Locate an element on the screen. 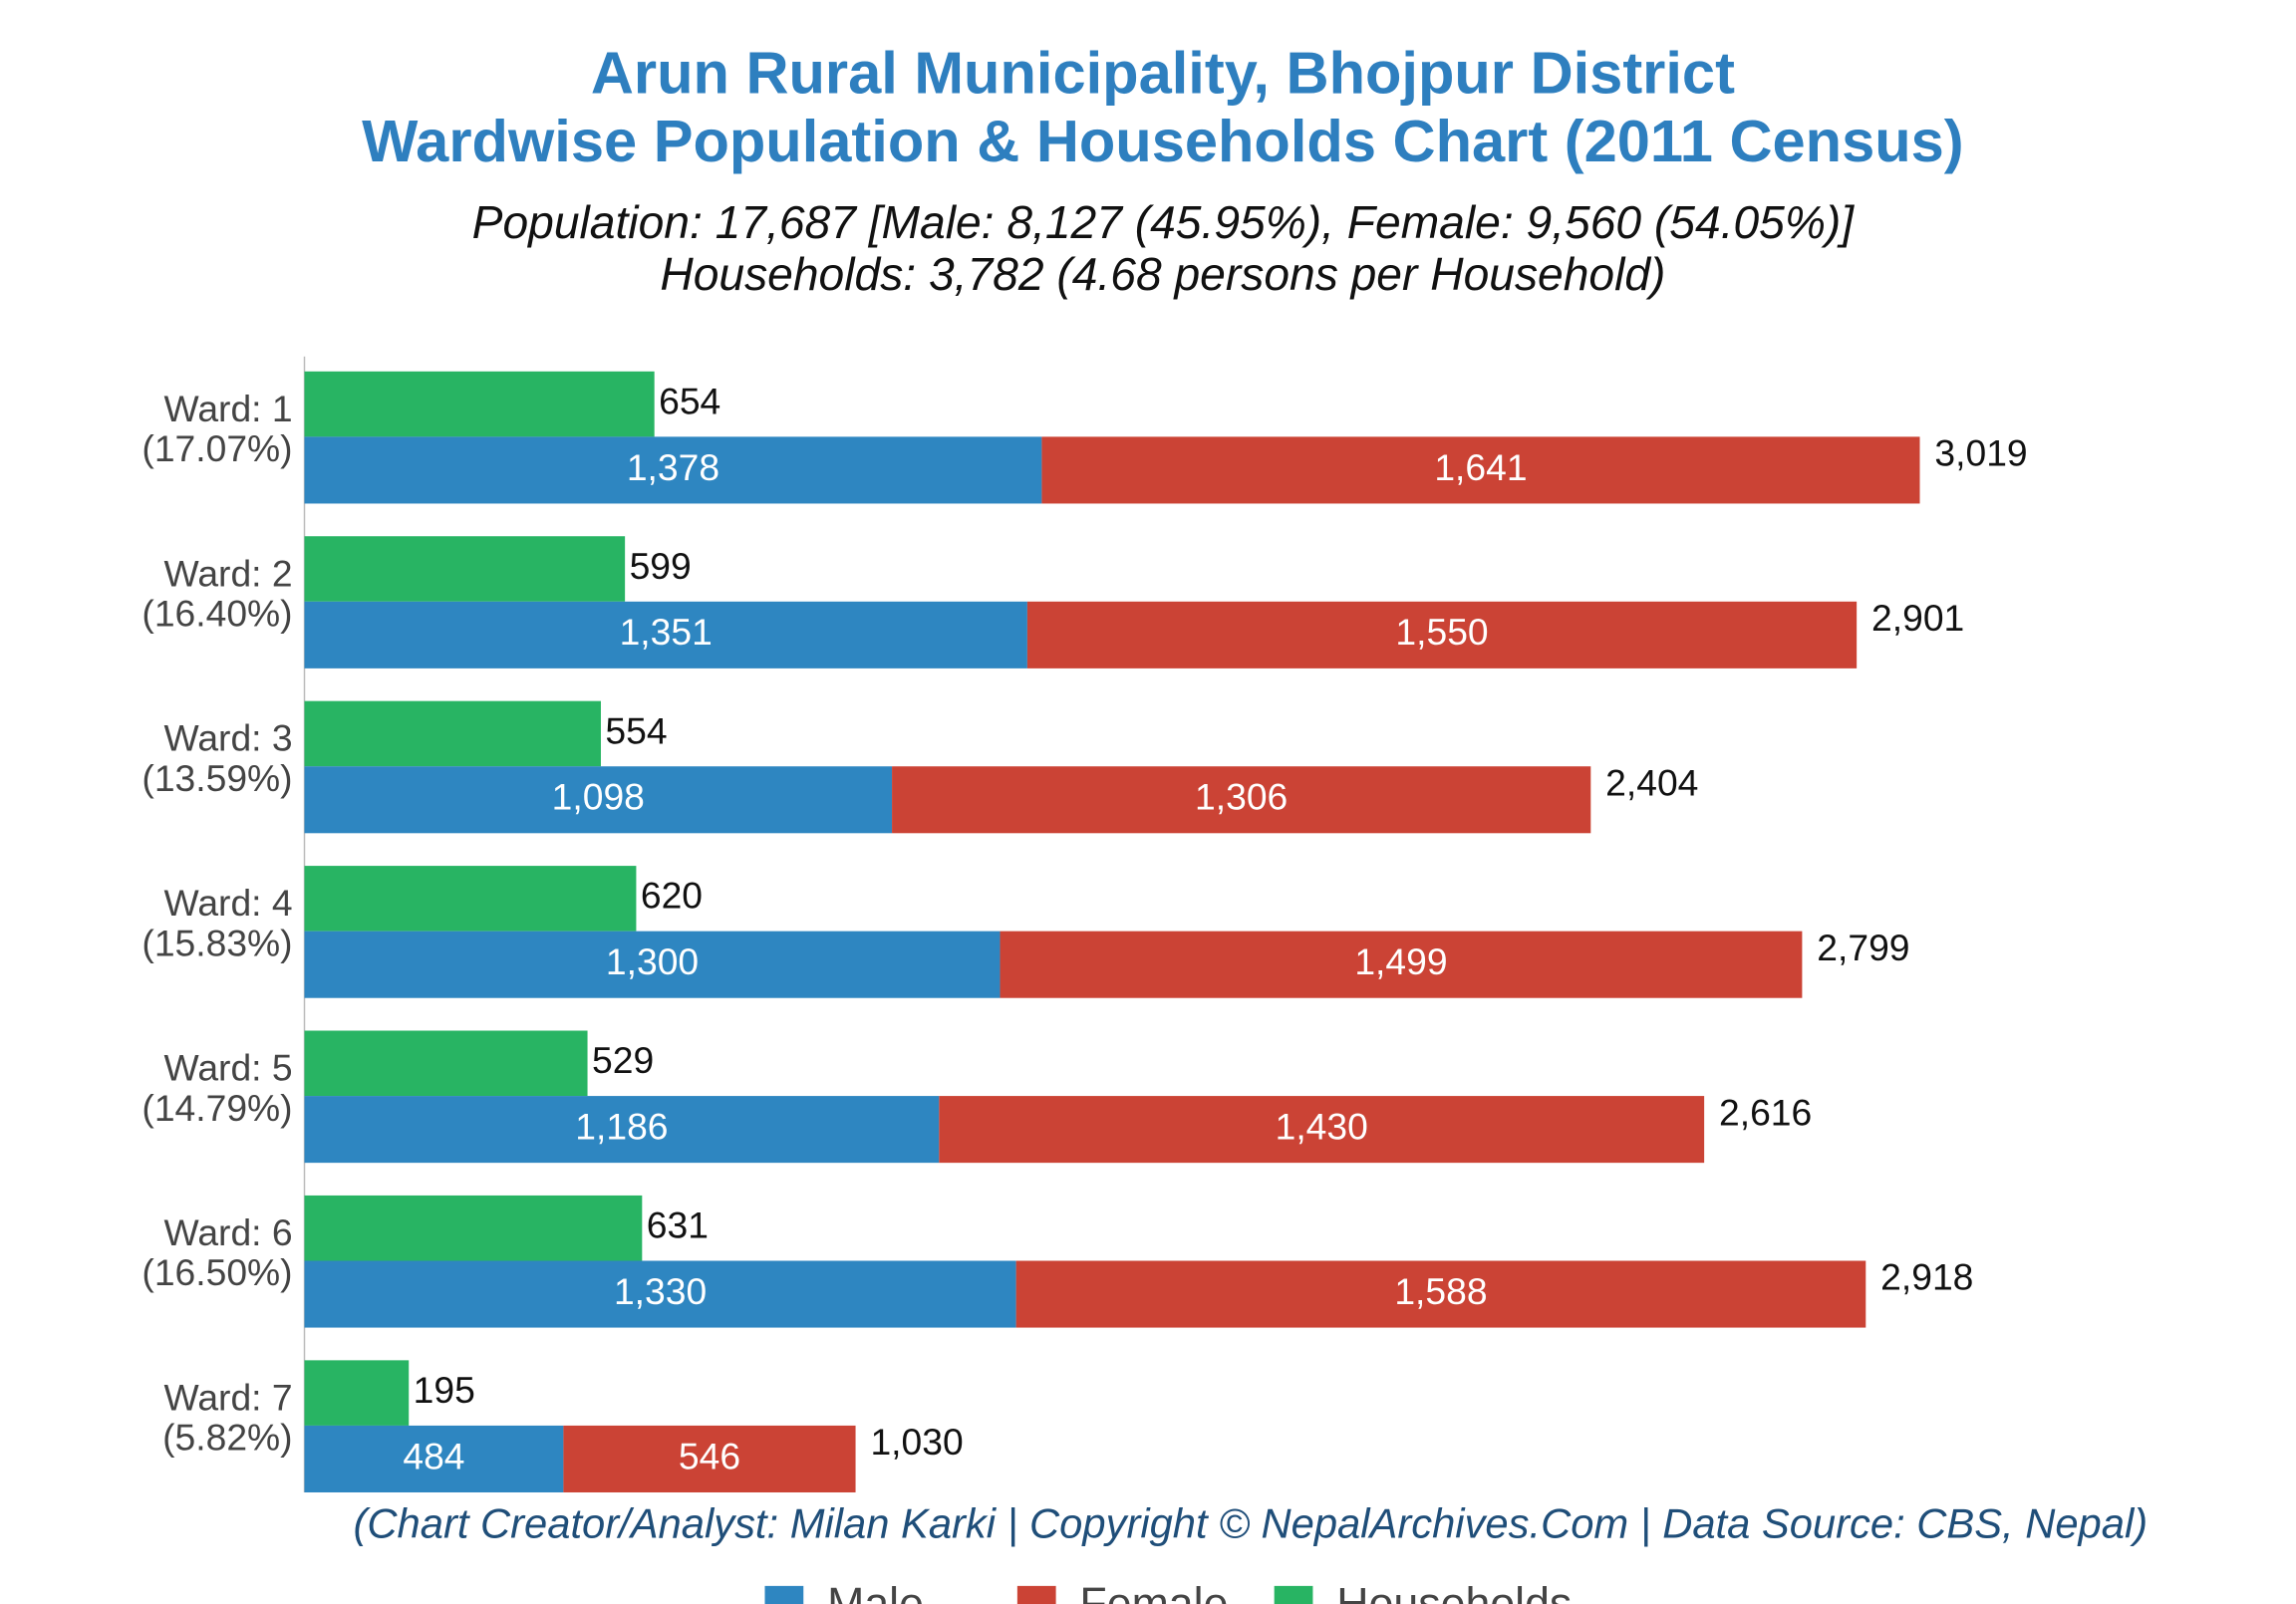  y-tick-label: (15.83%) is located at coordinates (217, 942).